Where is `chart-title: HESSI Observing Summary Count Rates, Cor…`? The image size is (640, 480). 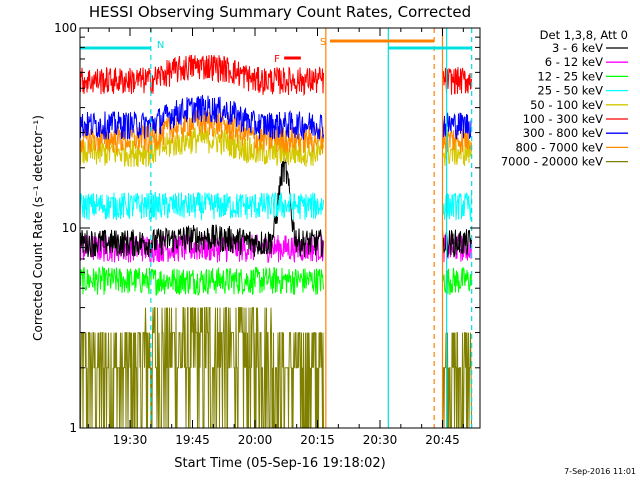
chart-title: HESSI Observing Summary Count Rates, Cor… is located at coordinates (280, 12).